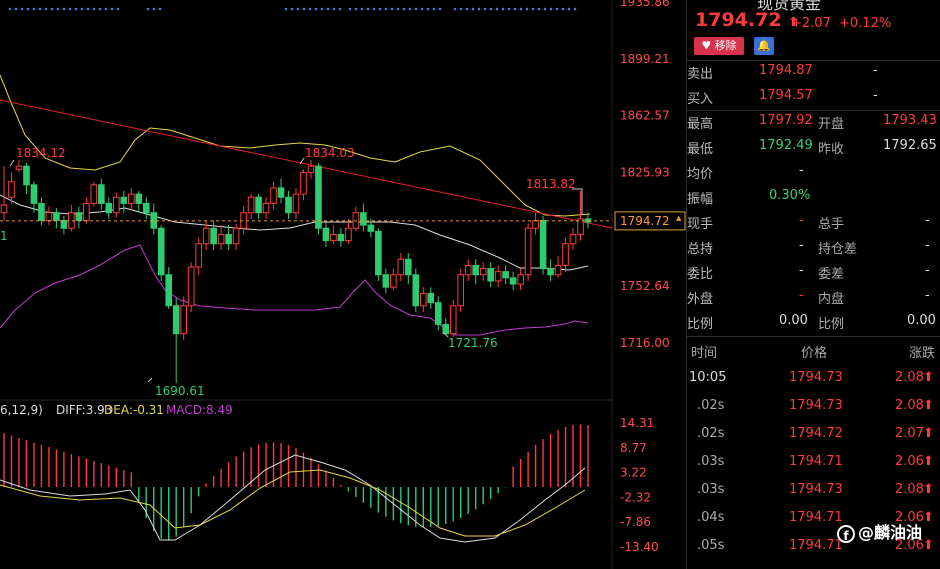  Describe the element at coordinates (711, 461) in the screenshot. I see `tick-time: .03s` at that location.